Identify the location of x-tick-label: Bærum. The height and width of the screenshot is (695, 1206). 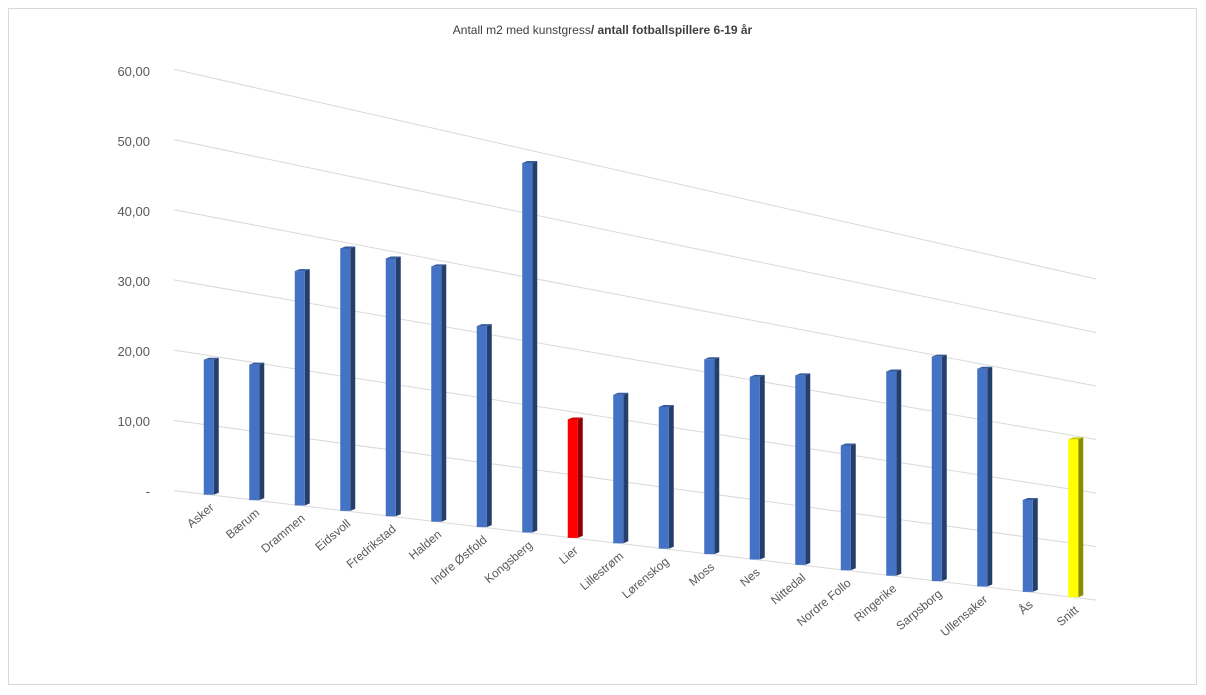
(242, 524).